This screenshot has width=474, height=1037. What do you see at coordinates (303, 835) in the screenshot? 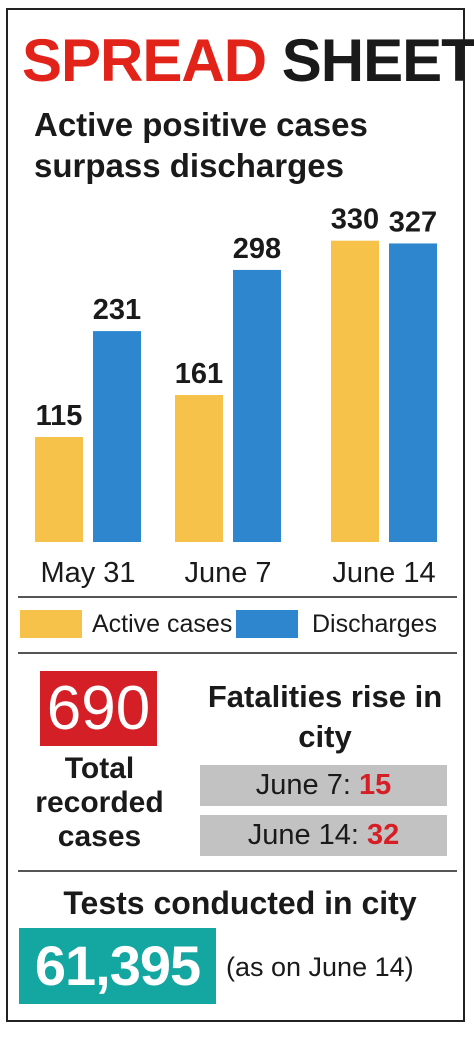
I see `fatalities-date: June 14:` at bounding box center [303, 835].